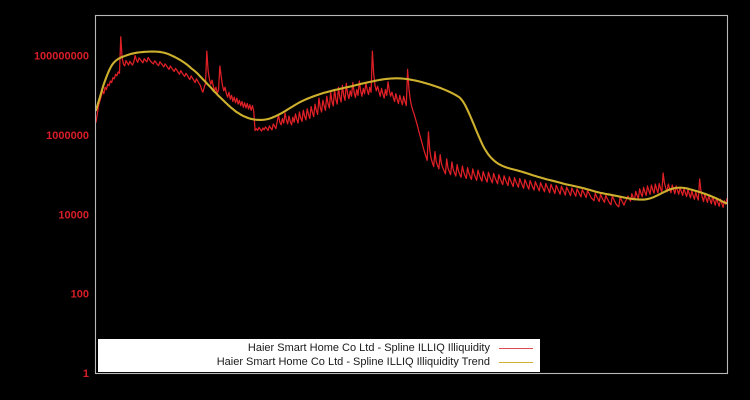  I want to click on legend-swatch-illiquidity, so click(516, 348).